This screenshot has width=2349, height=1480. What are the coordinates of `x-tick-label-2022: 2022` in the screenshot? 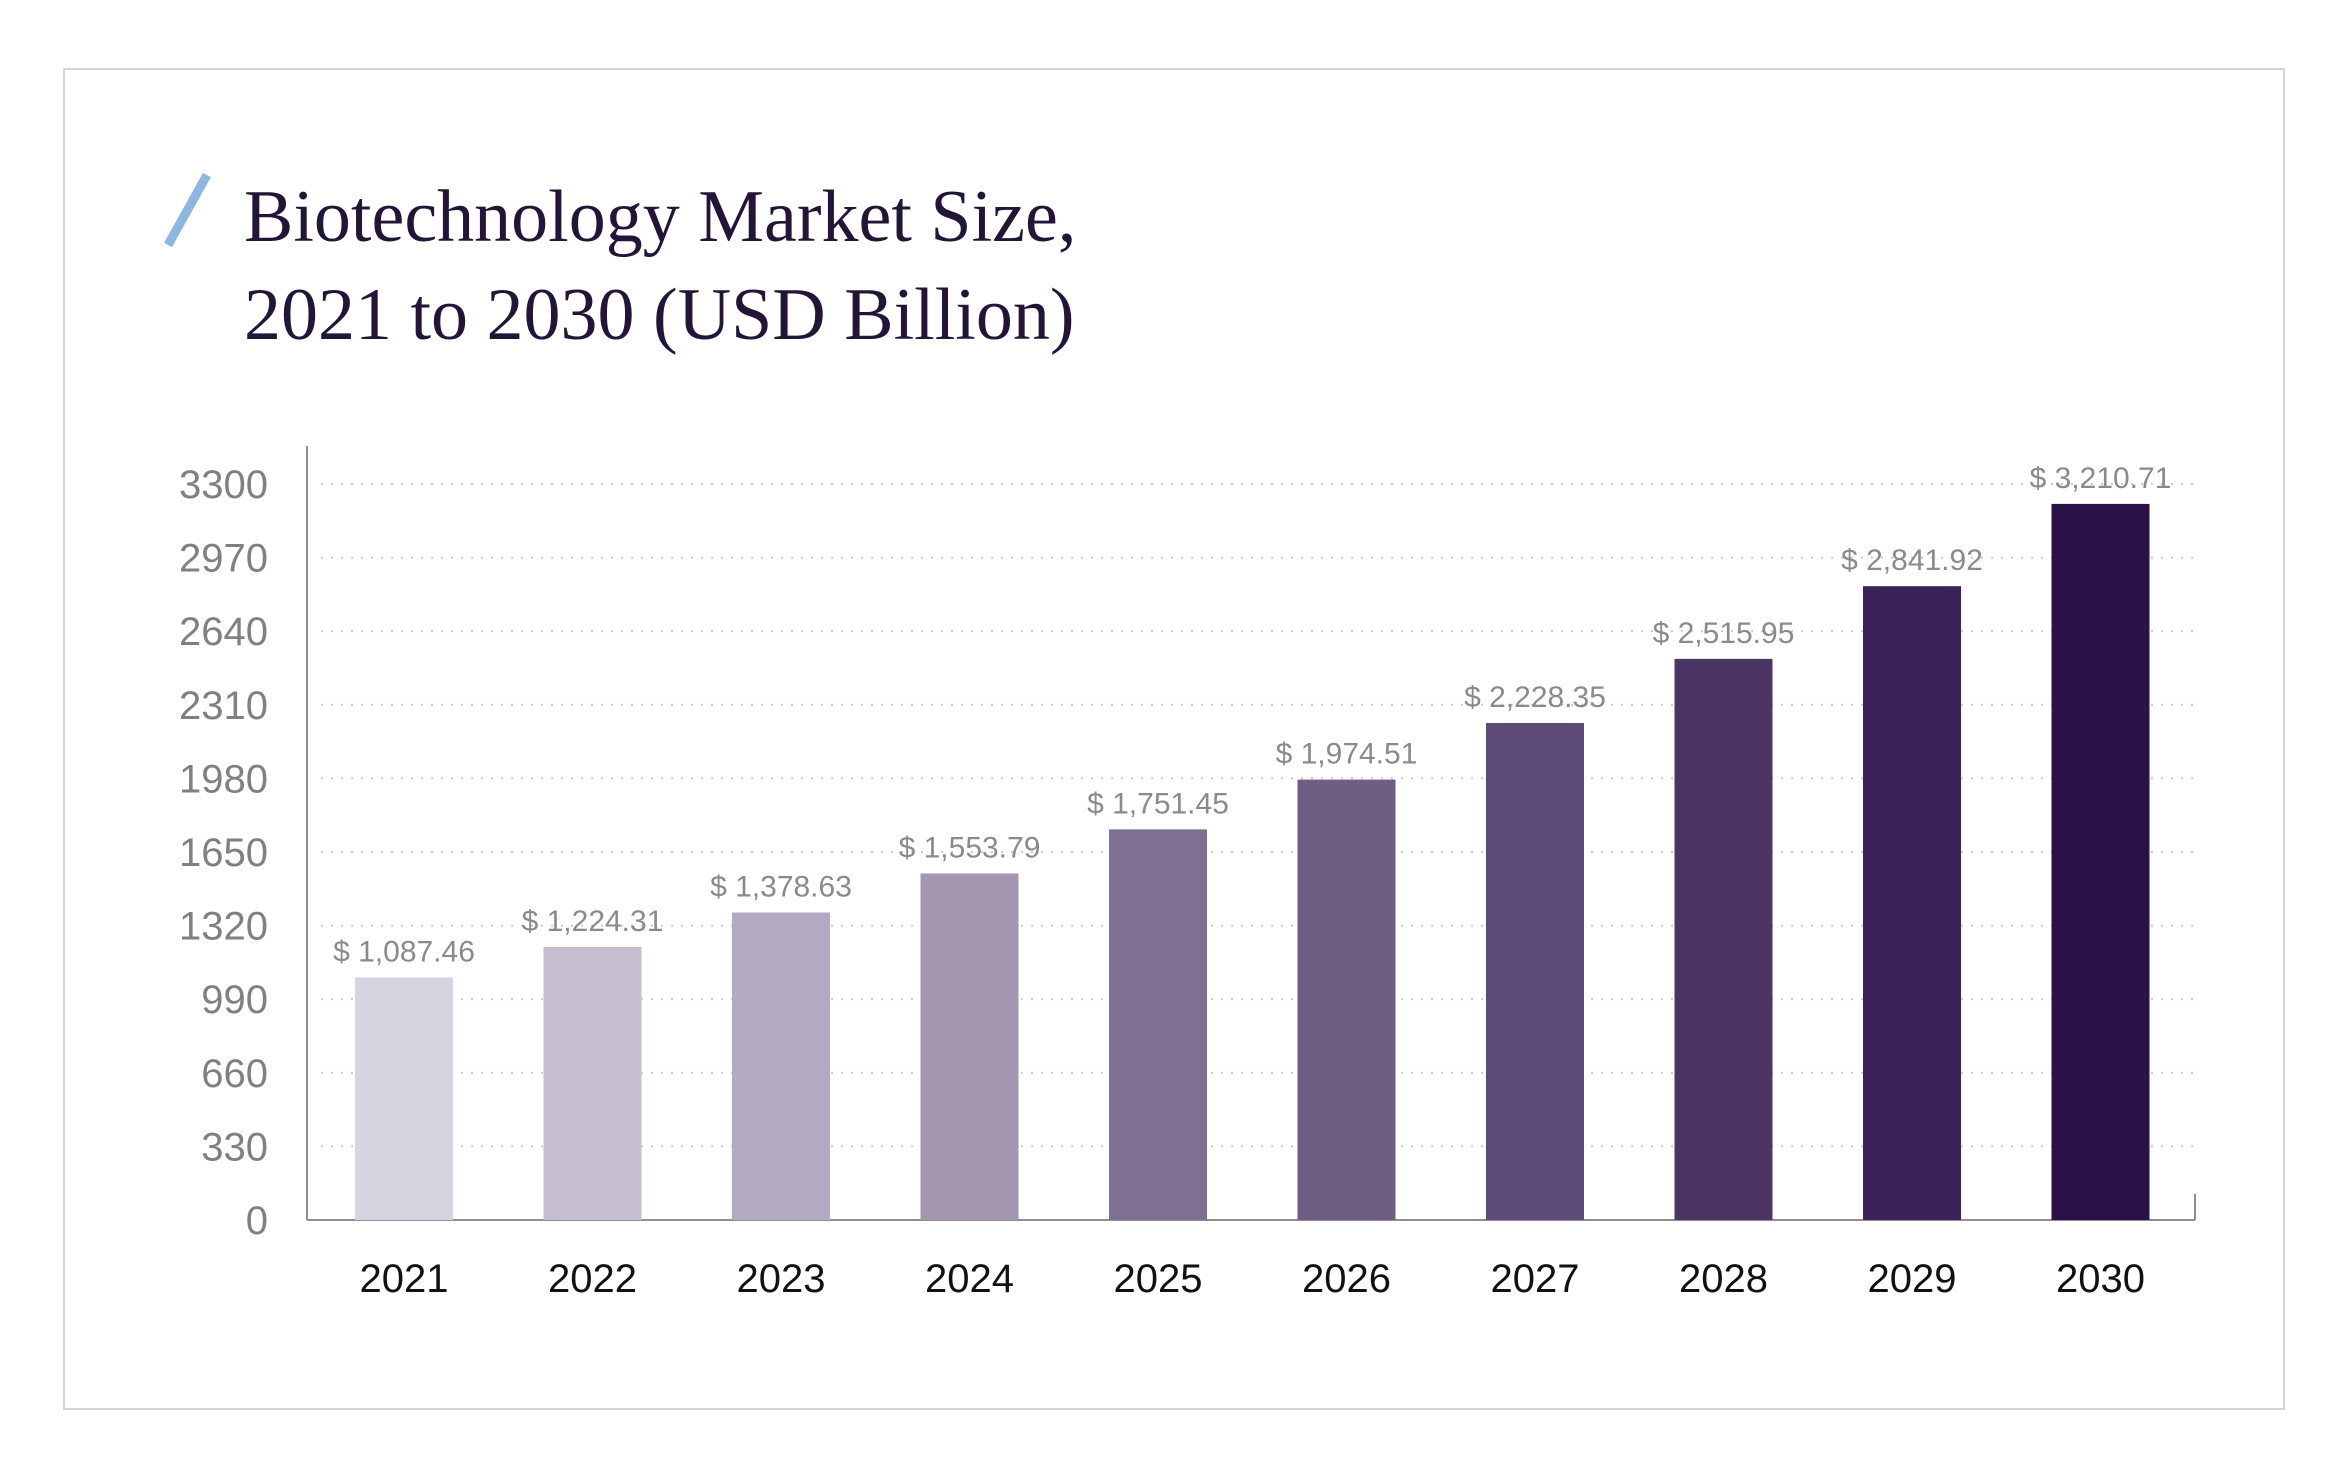 It's located at (592, 1279).